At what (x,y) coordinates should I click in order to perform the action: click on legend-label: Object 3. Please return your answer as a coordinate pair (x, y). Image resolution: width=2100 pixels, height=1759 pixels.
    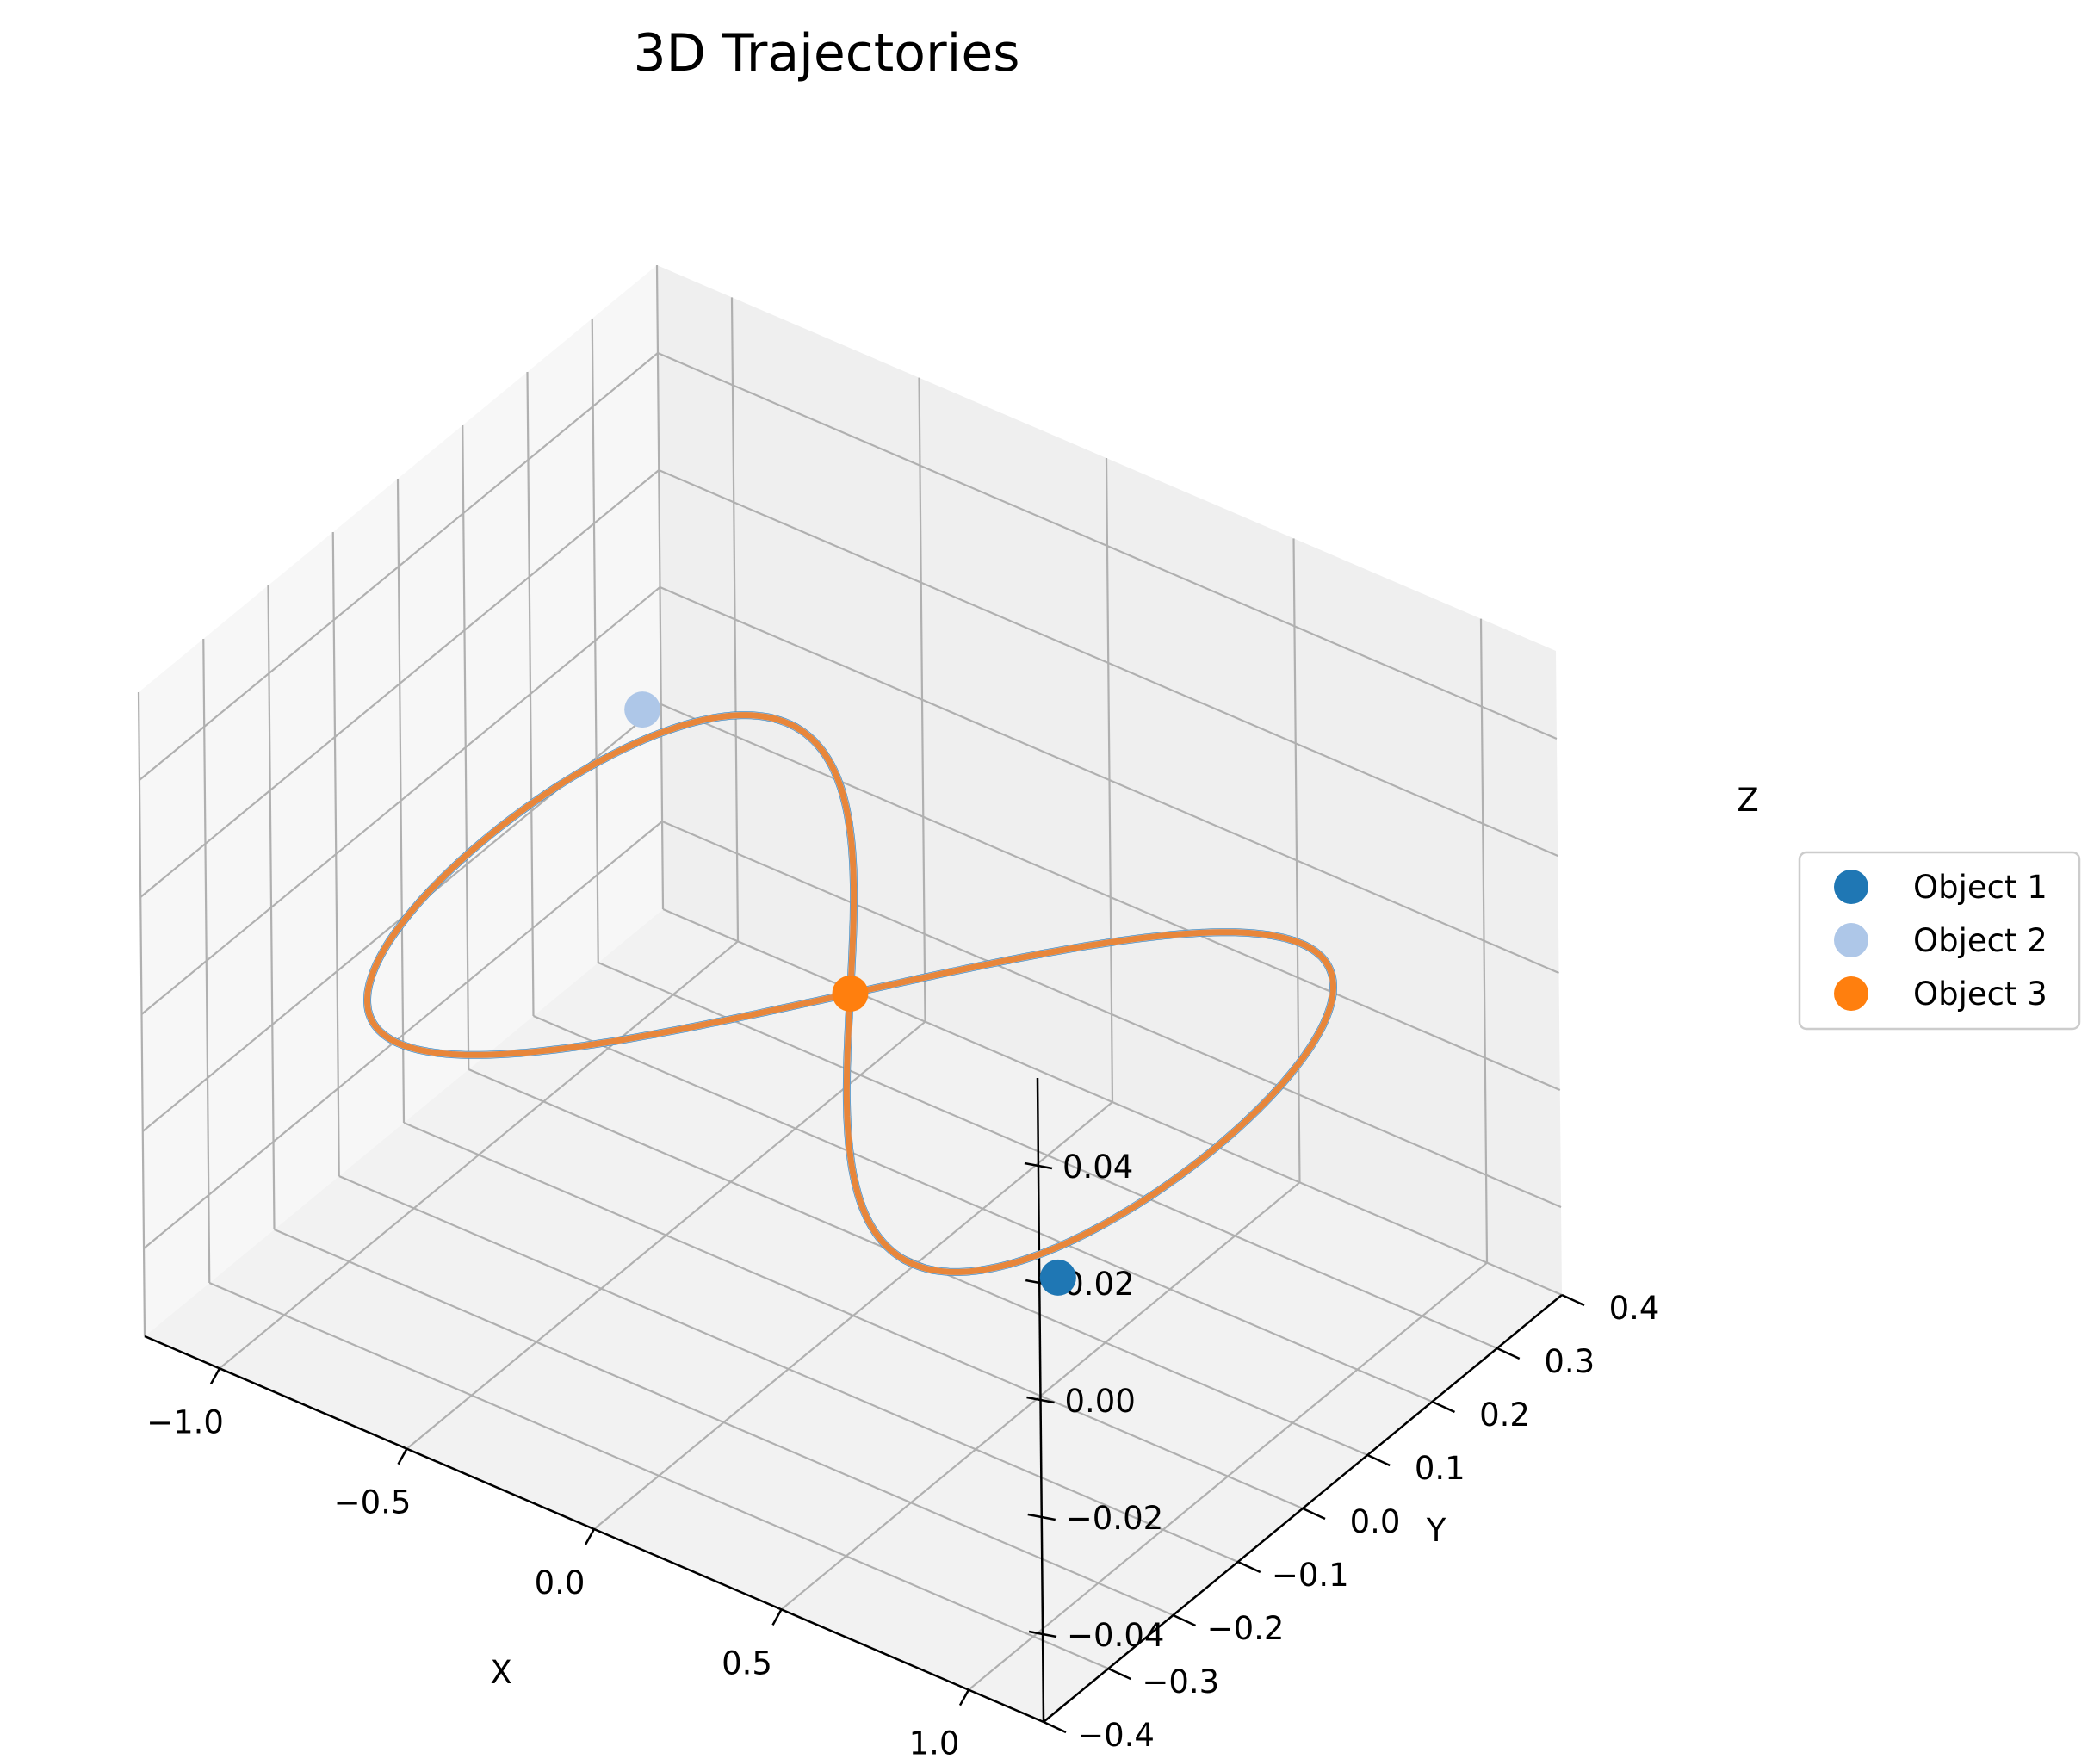
    Looking at the image, I should click on (1980, 994).